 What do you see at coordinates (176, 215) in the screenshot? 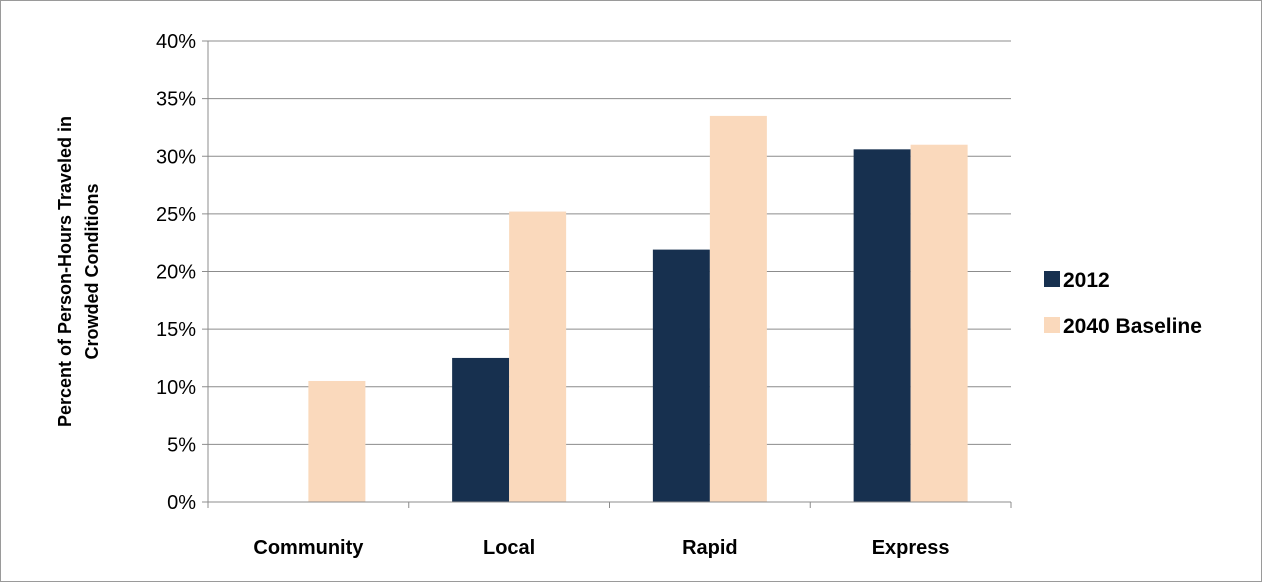
I see `y-tick-label: 25%` at bounding box center [176, 215].